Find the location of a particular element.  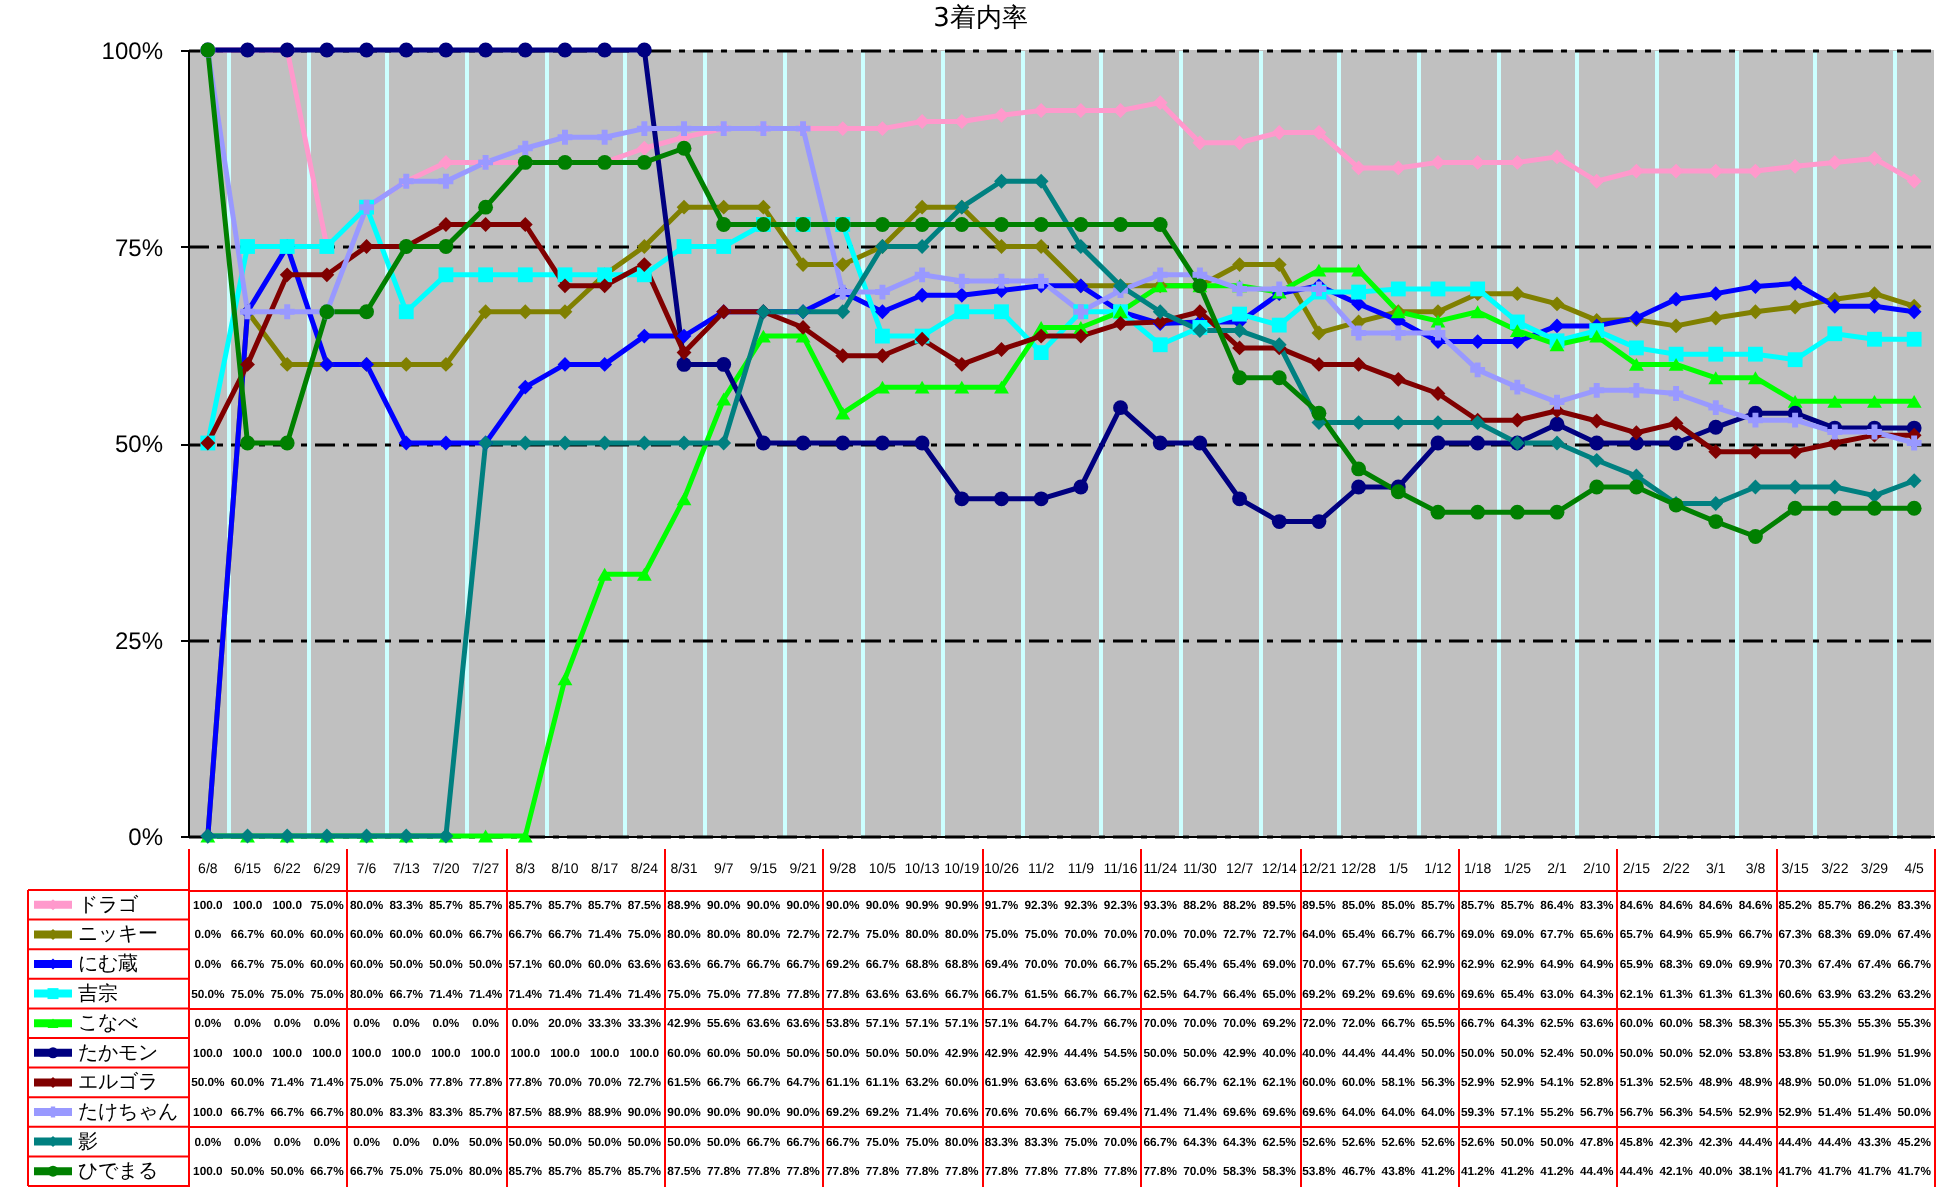

legend-label: こなべ is located at coordinates (108, 1024).